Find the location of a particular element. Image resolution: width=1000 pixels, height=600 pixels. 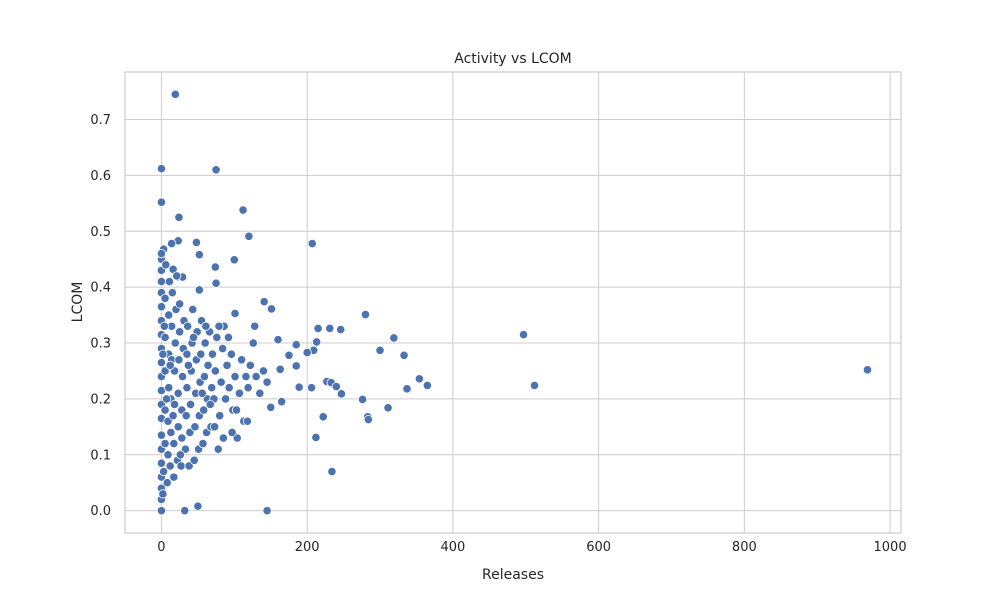

x-tick-label: 400 is located at coordinates (452, 547).